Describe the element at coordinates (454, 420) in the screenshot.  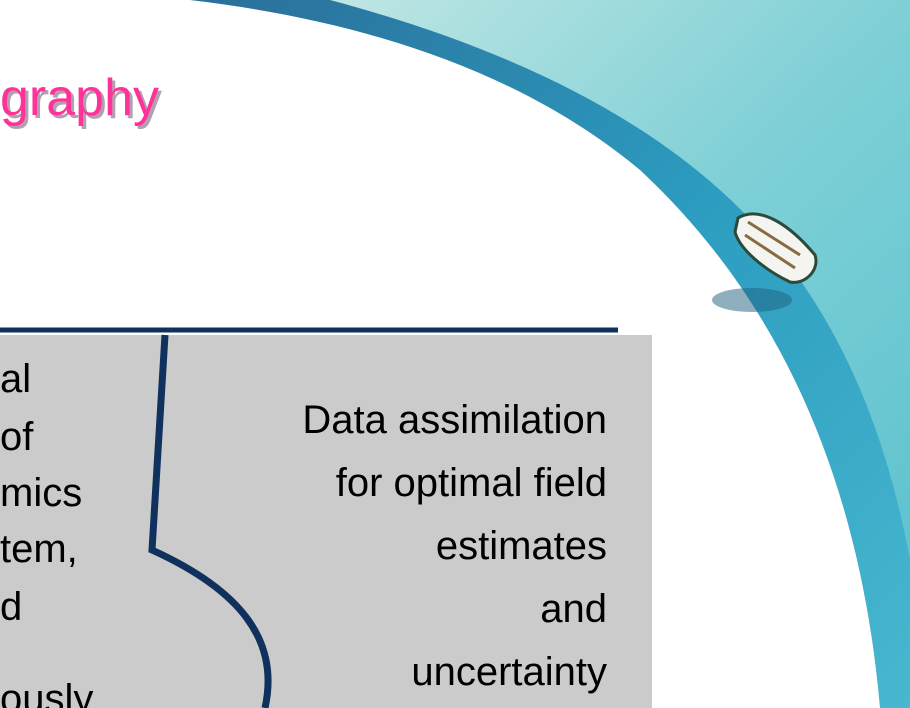
I see `right-line: Data assimilation` at that location.